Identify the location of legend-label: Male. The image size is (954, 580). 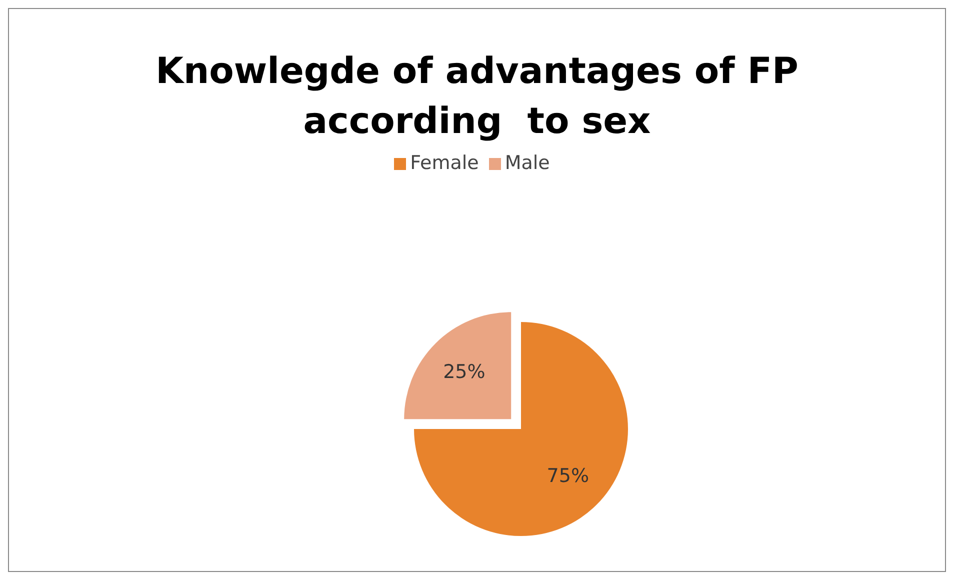
(527, 163).